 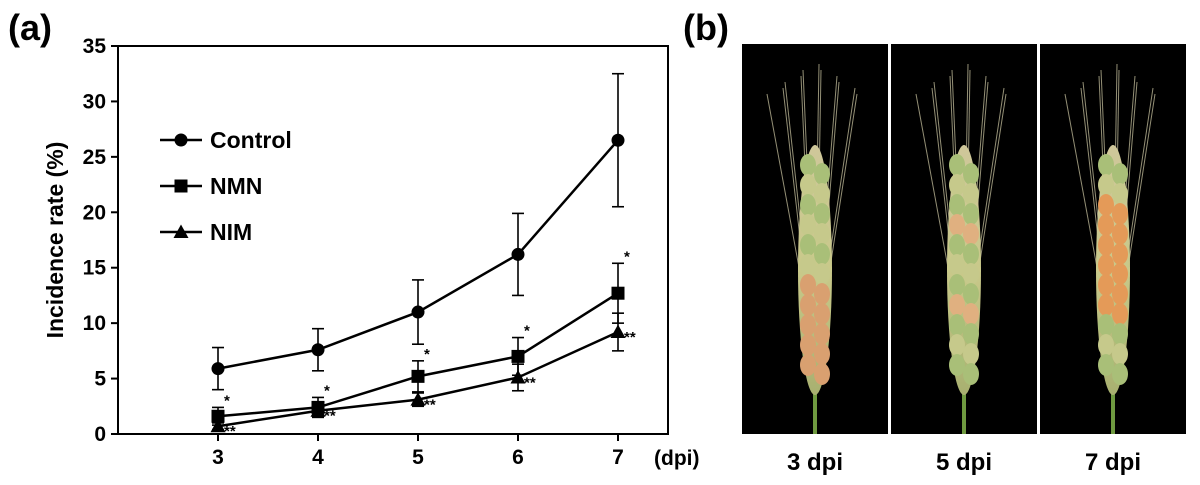 What do you see at coordinates (676, 458) in the screenshot?
I see `x-axis-title: (dpi)` at bounding box center [676, 458].